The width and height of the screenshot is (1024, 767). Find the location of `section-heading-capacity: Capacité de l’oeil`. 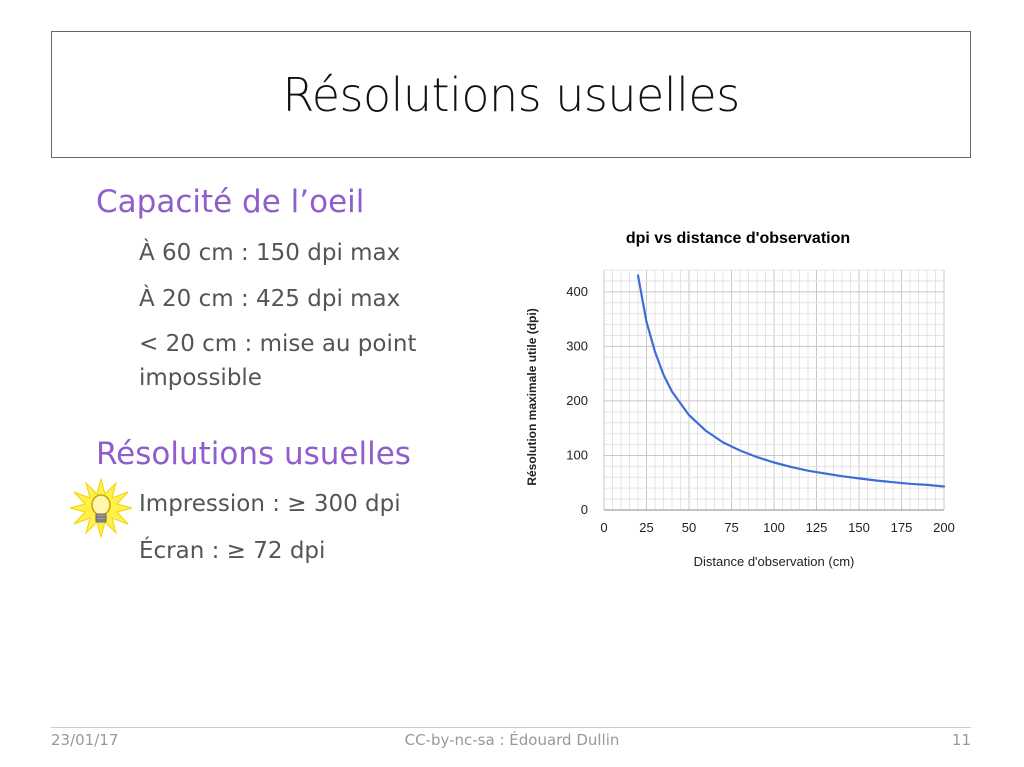

section-heading-capacity: Capacité de l’oeil is located at coordinates (230, 202).